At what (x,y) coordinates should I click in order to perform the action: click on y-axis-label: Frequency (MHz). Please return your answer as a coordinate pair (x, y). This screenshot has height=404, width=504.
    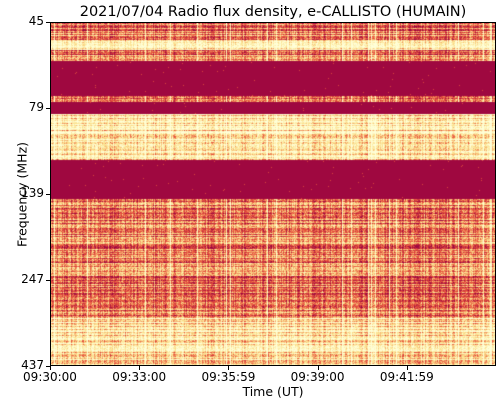
    Looking at the image, I should click on (22, 194).